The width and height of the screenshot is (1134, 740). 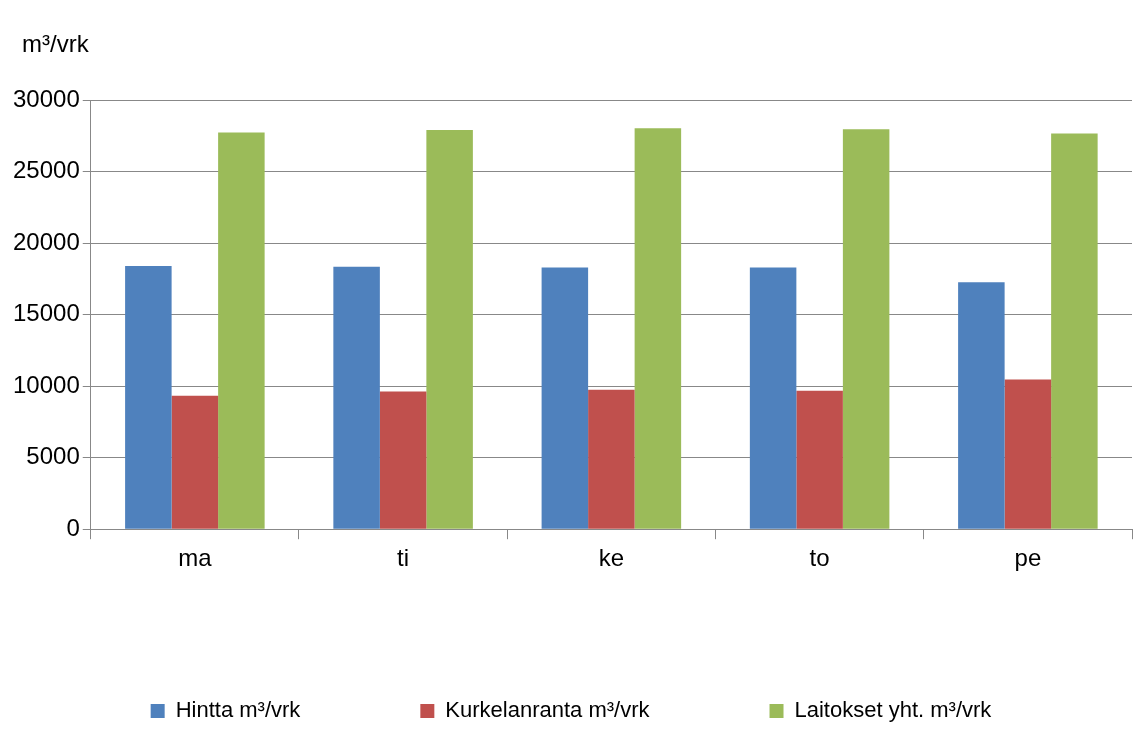 I want to click on legend-label: Laitokset yht. m³/vrk, so click(x=893, y=710).